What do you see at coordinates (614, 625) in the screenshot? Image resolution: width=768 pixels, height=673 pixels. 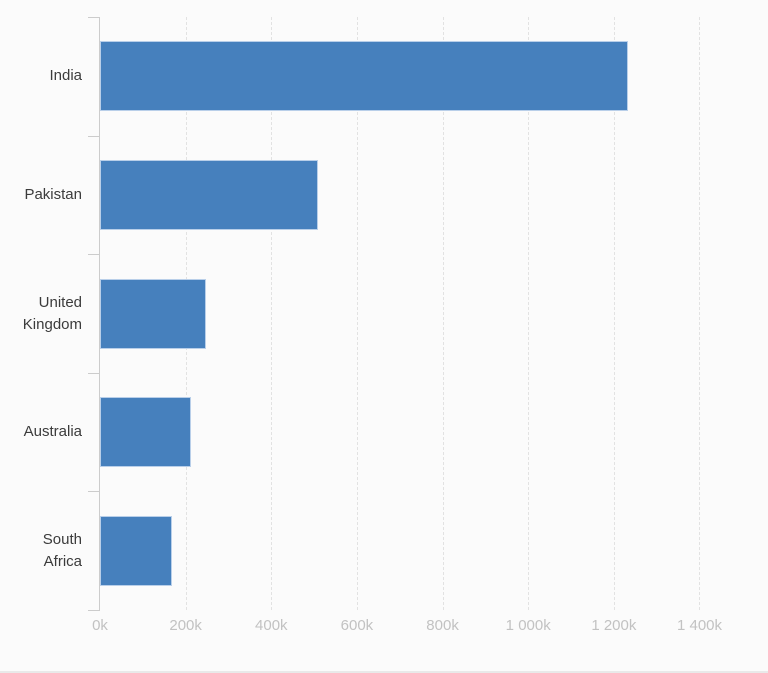 I see `x-tick-label: 1 200k` at bounding box center [614, 625].